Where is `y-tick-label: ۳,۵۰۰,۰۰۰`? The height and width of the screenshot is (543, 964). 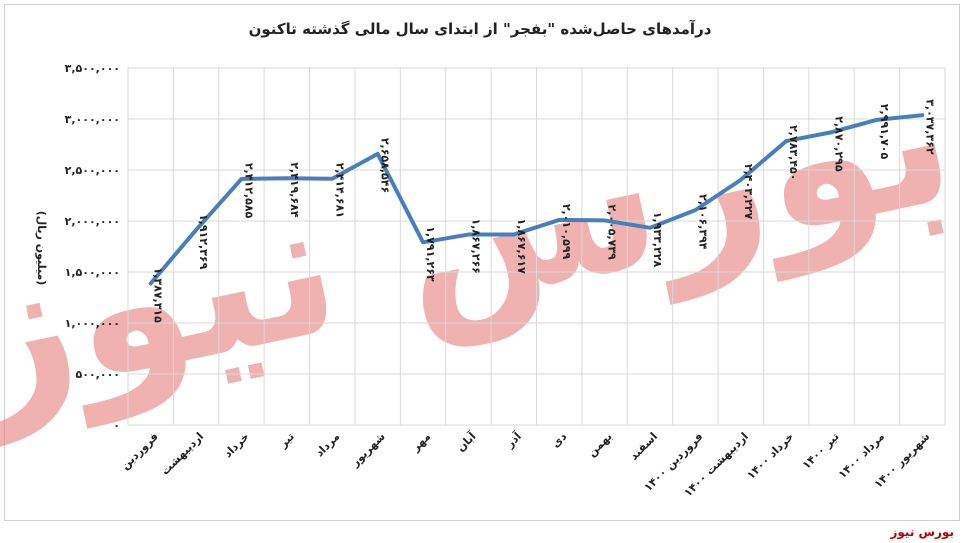
y-tick-label: ۳,۵۰۰,۰۰۰ is located at coordinates (92, 68).